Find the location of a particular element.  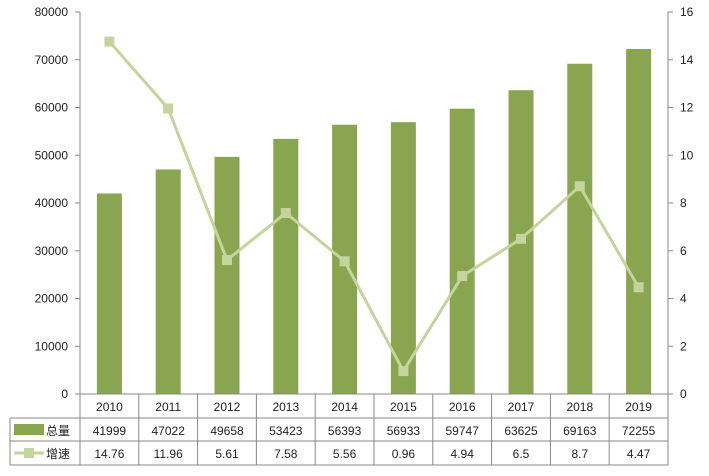

left-tick-label: 20000 is located at coordinates (52, 299).